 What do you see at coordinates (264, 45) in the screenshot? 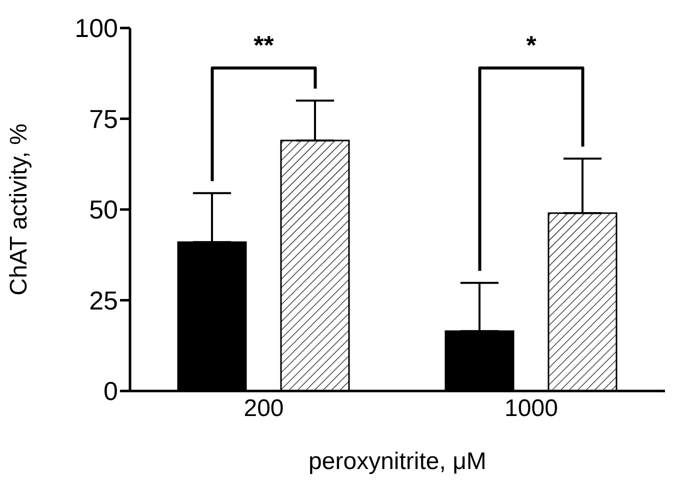
I see `annotation: **` at bounding box center [264, 45].